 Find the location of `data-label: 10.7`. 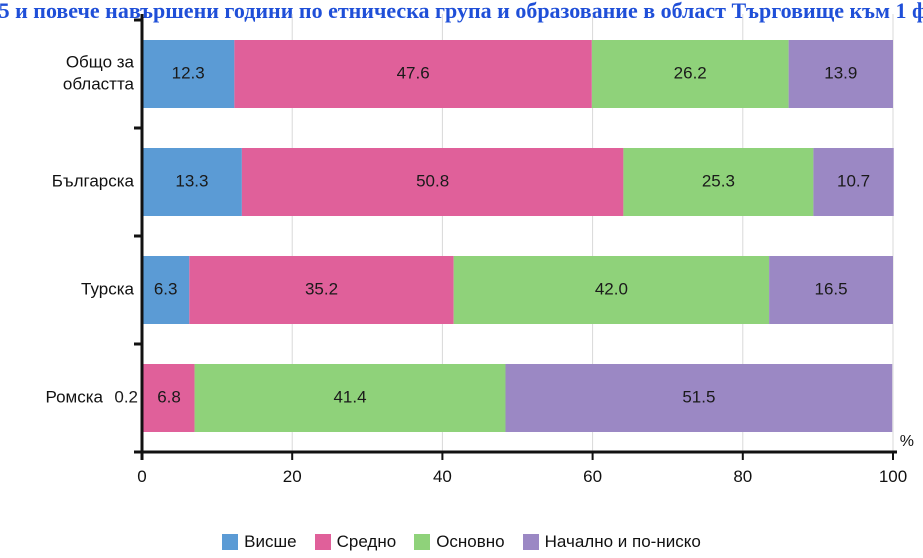

data-label: 10.7 is located at coordinates (853, 180).